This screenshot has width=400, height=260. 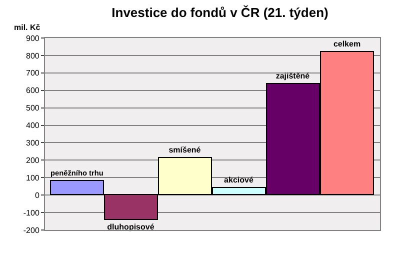 What do you see at coordinates (33, 91) in the screenshot?
I see `y-tick-label: 600` at bounding box center [33, 91].